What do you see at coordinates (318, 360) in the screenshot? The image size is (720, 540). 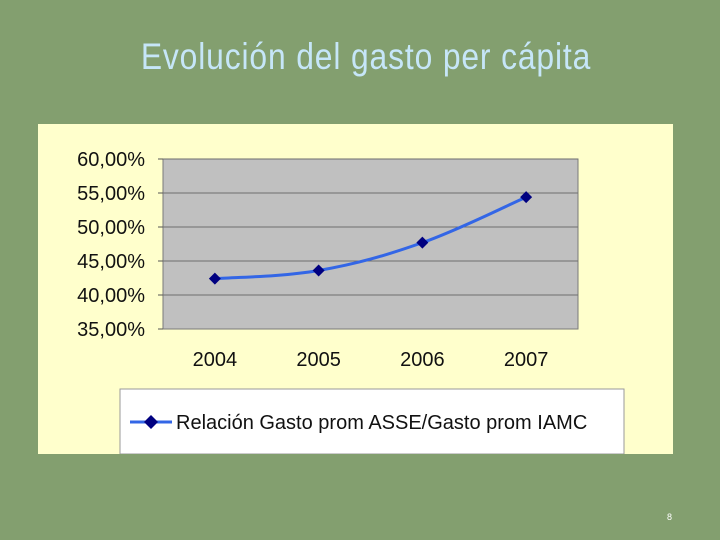 I see `x-tick-label: 2005` at bounding box center [318, 360].